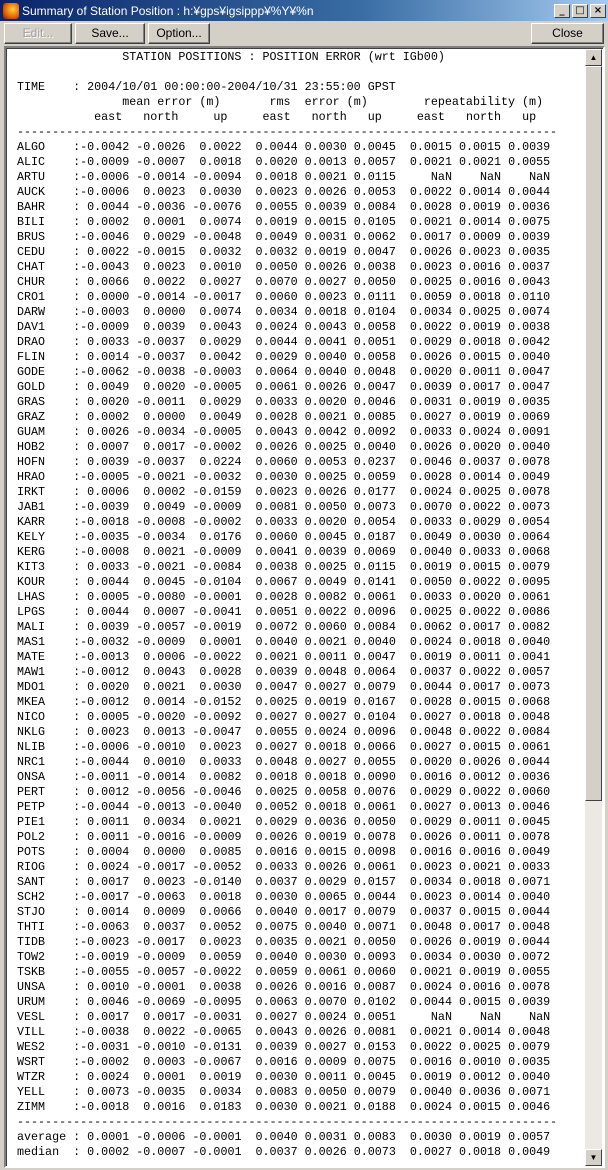 The image size is (608, 1170). I want to click on table-cell: 0.0070, so click(430, 507).